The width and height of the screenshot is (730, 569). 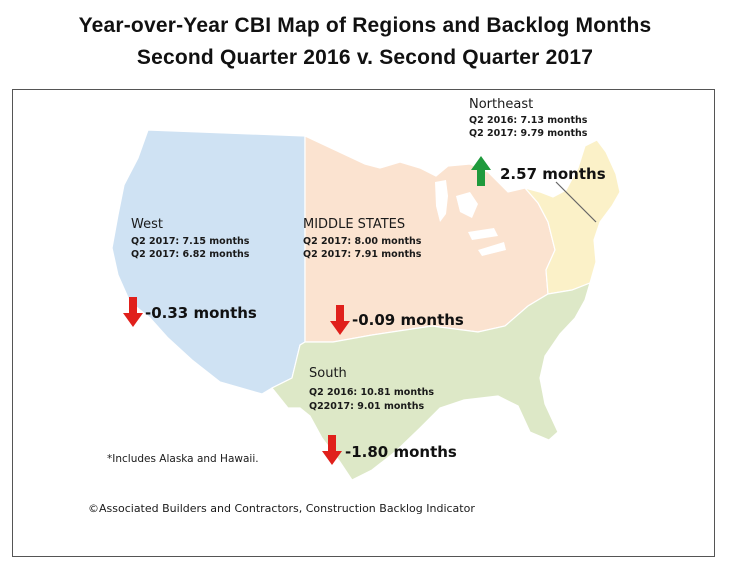 I want to click on south-stat-2016: Q2 2016: 10.81 months, so click(x=372, y=392).